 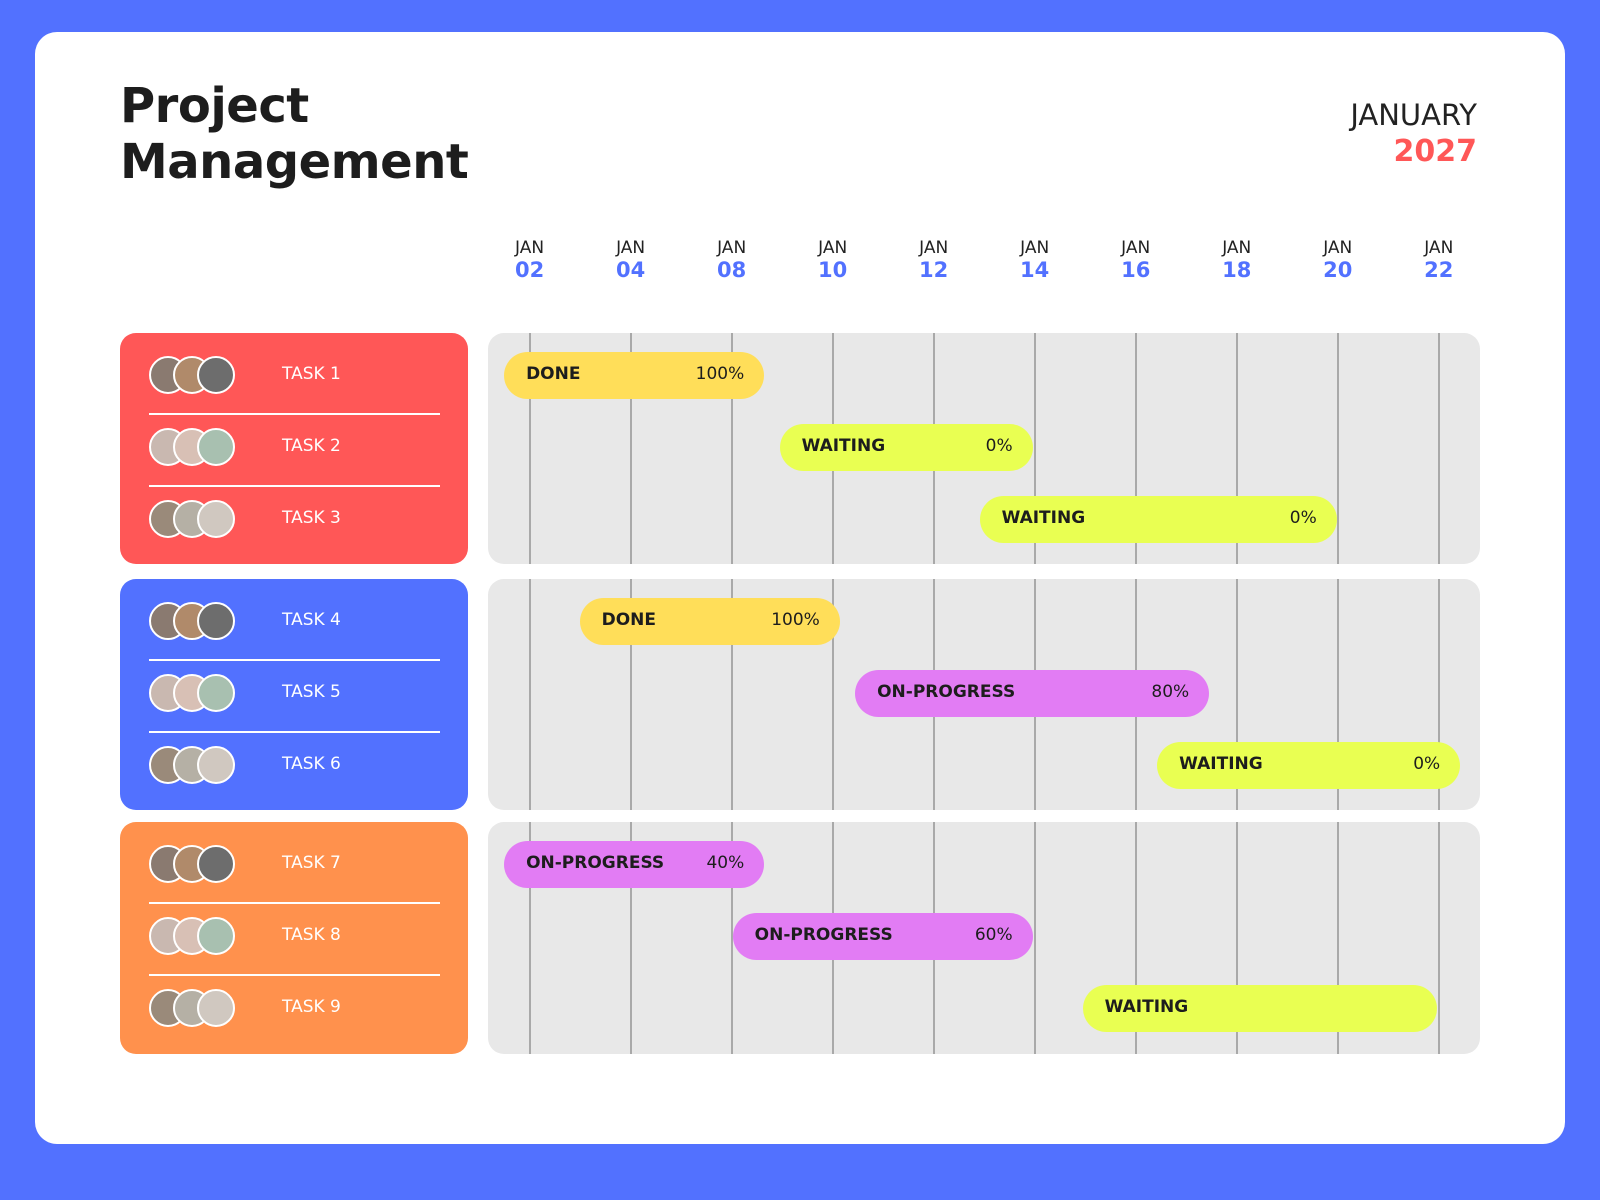 I want to click on date-day: 10, so click(x=833, y=270).